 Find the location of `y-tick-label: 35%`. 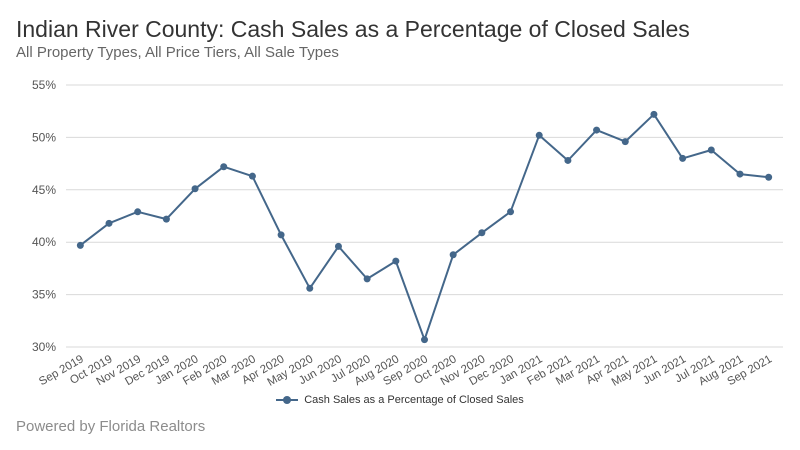

y-tick-label: 35% is located at coordinates (44, 295).